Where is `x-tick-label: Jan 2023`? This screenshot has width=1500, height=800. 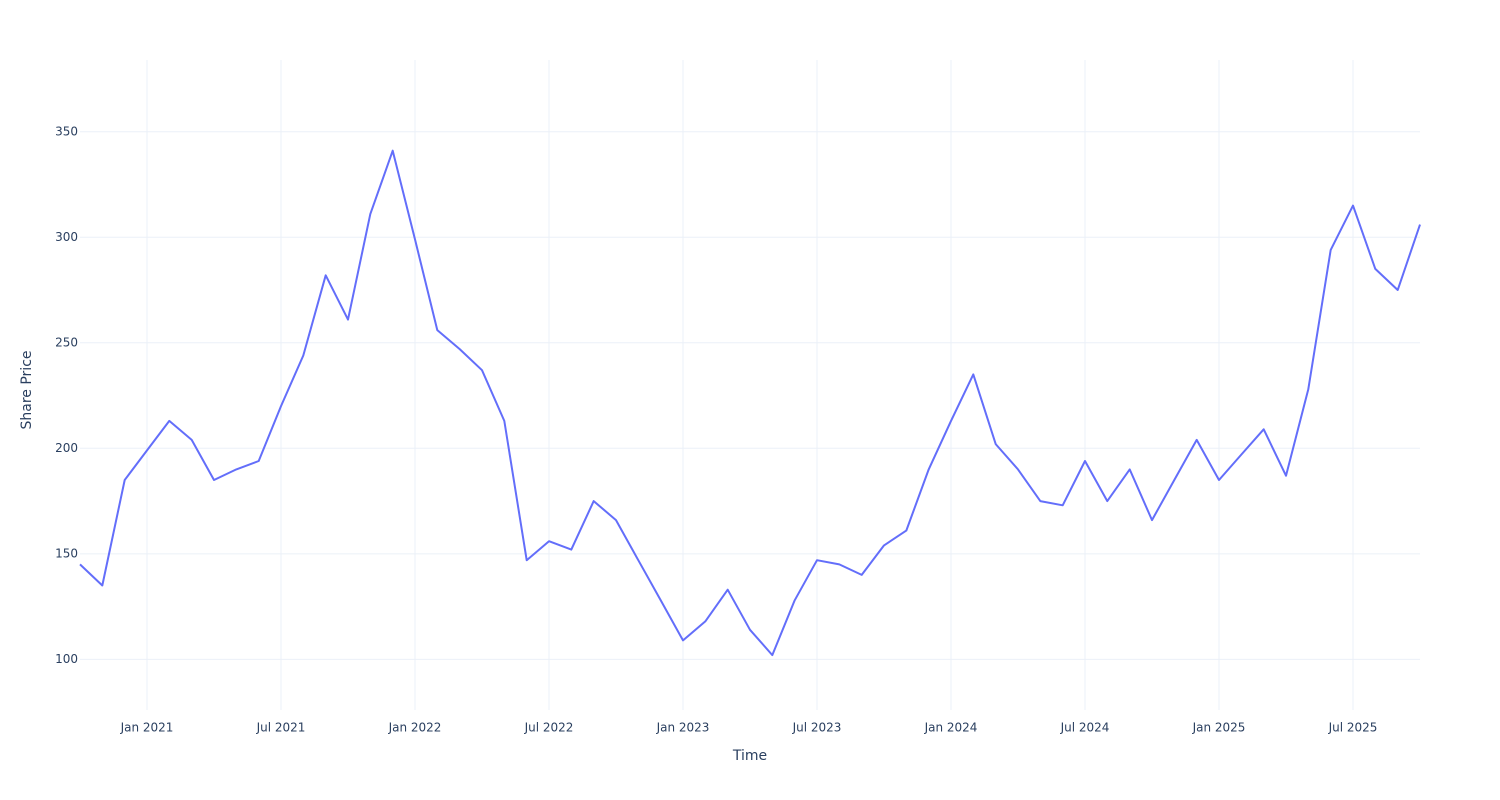 x-tick-label: Jan 2023 is located at coordinates (683, 728).